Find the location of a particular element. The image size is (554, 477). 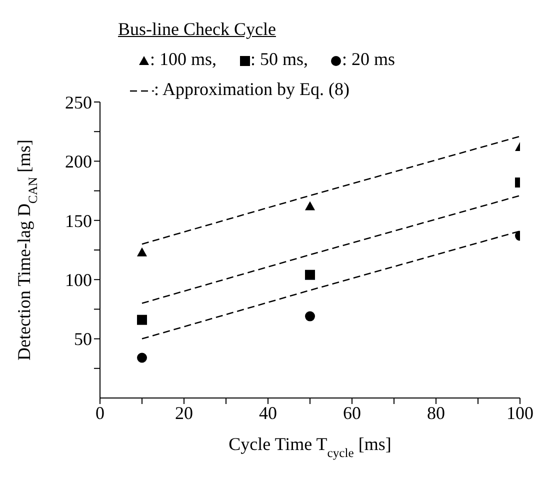

legend-label: : 100 ms, is located at coordinates (183, 59).